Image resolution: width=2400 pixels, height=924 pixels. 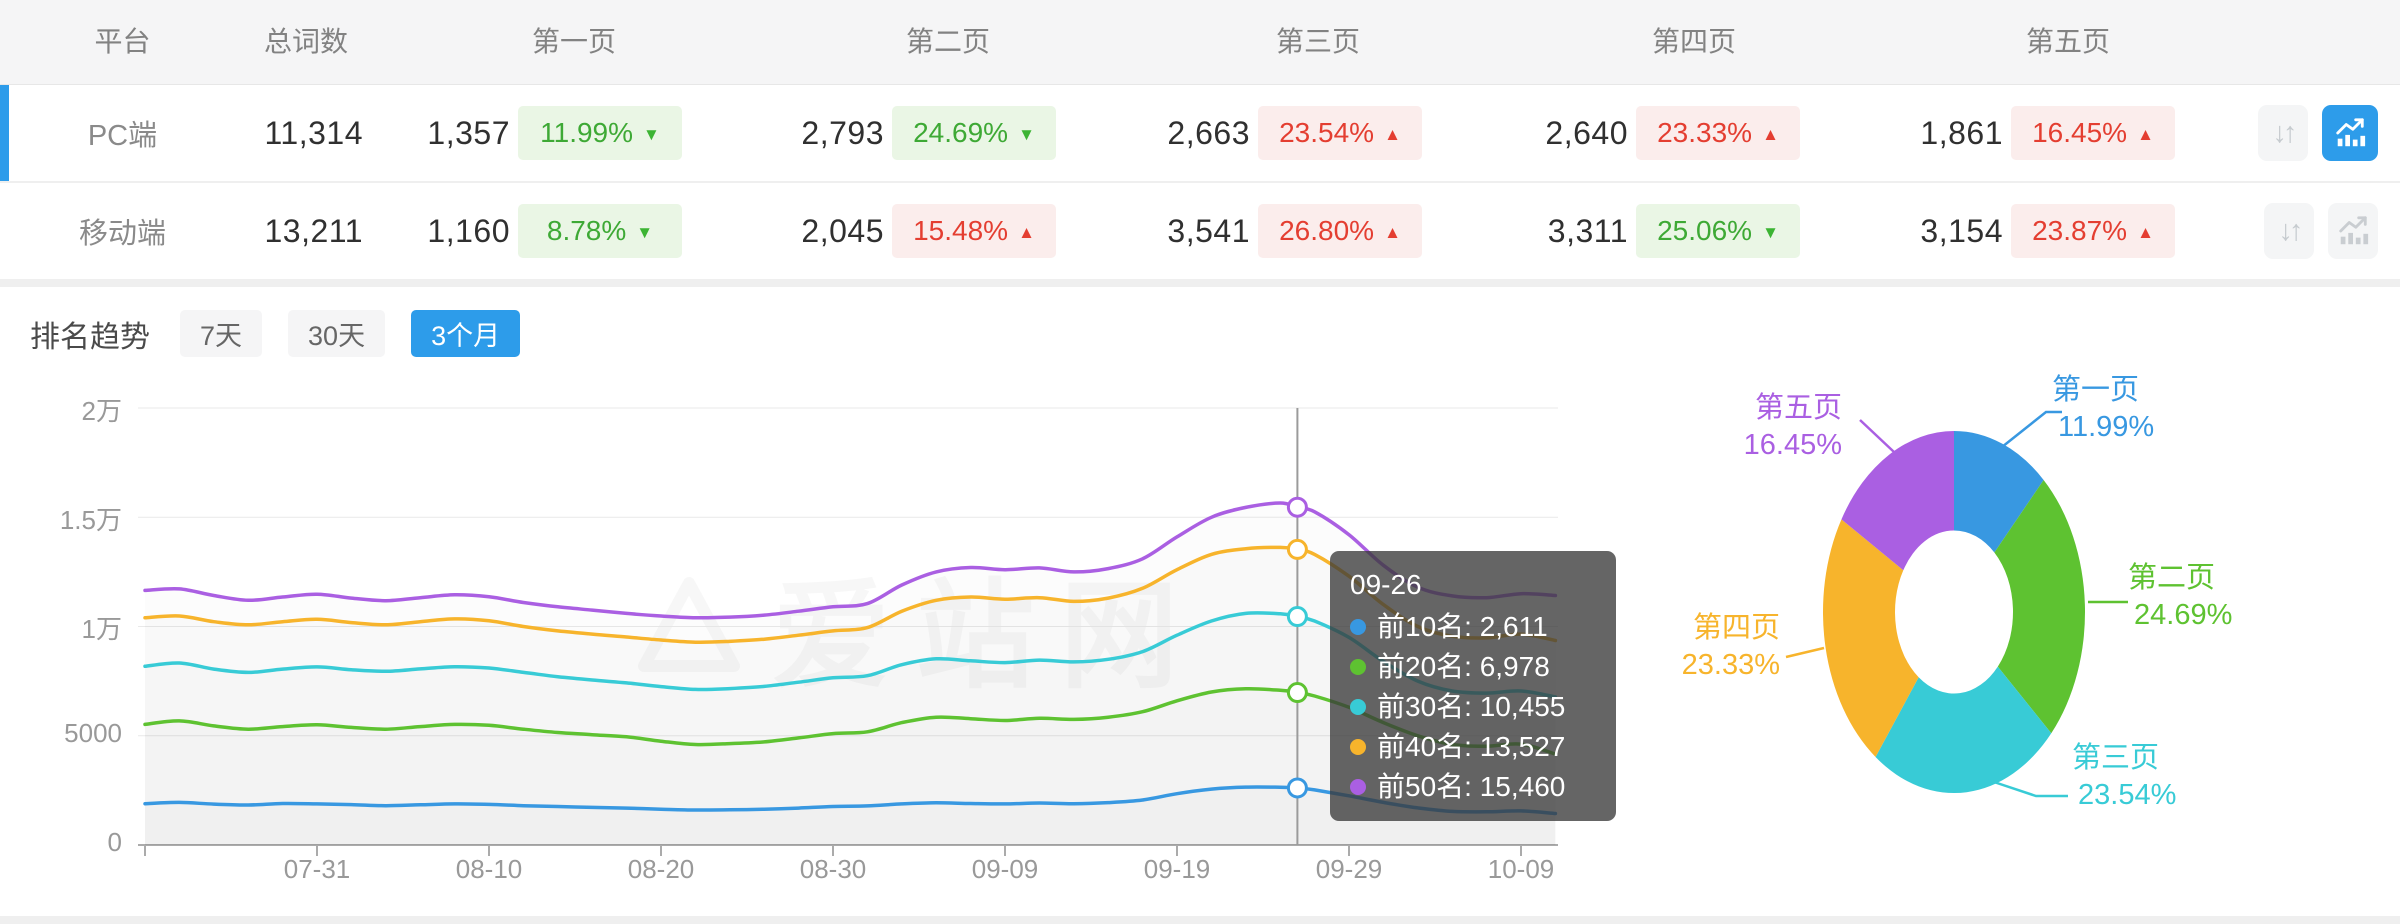 I want to click on x-axis-label: 09-19, so click(x=1177, y=869).